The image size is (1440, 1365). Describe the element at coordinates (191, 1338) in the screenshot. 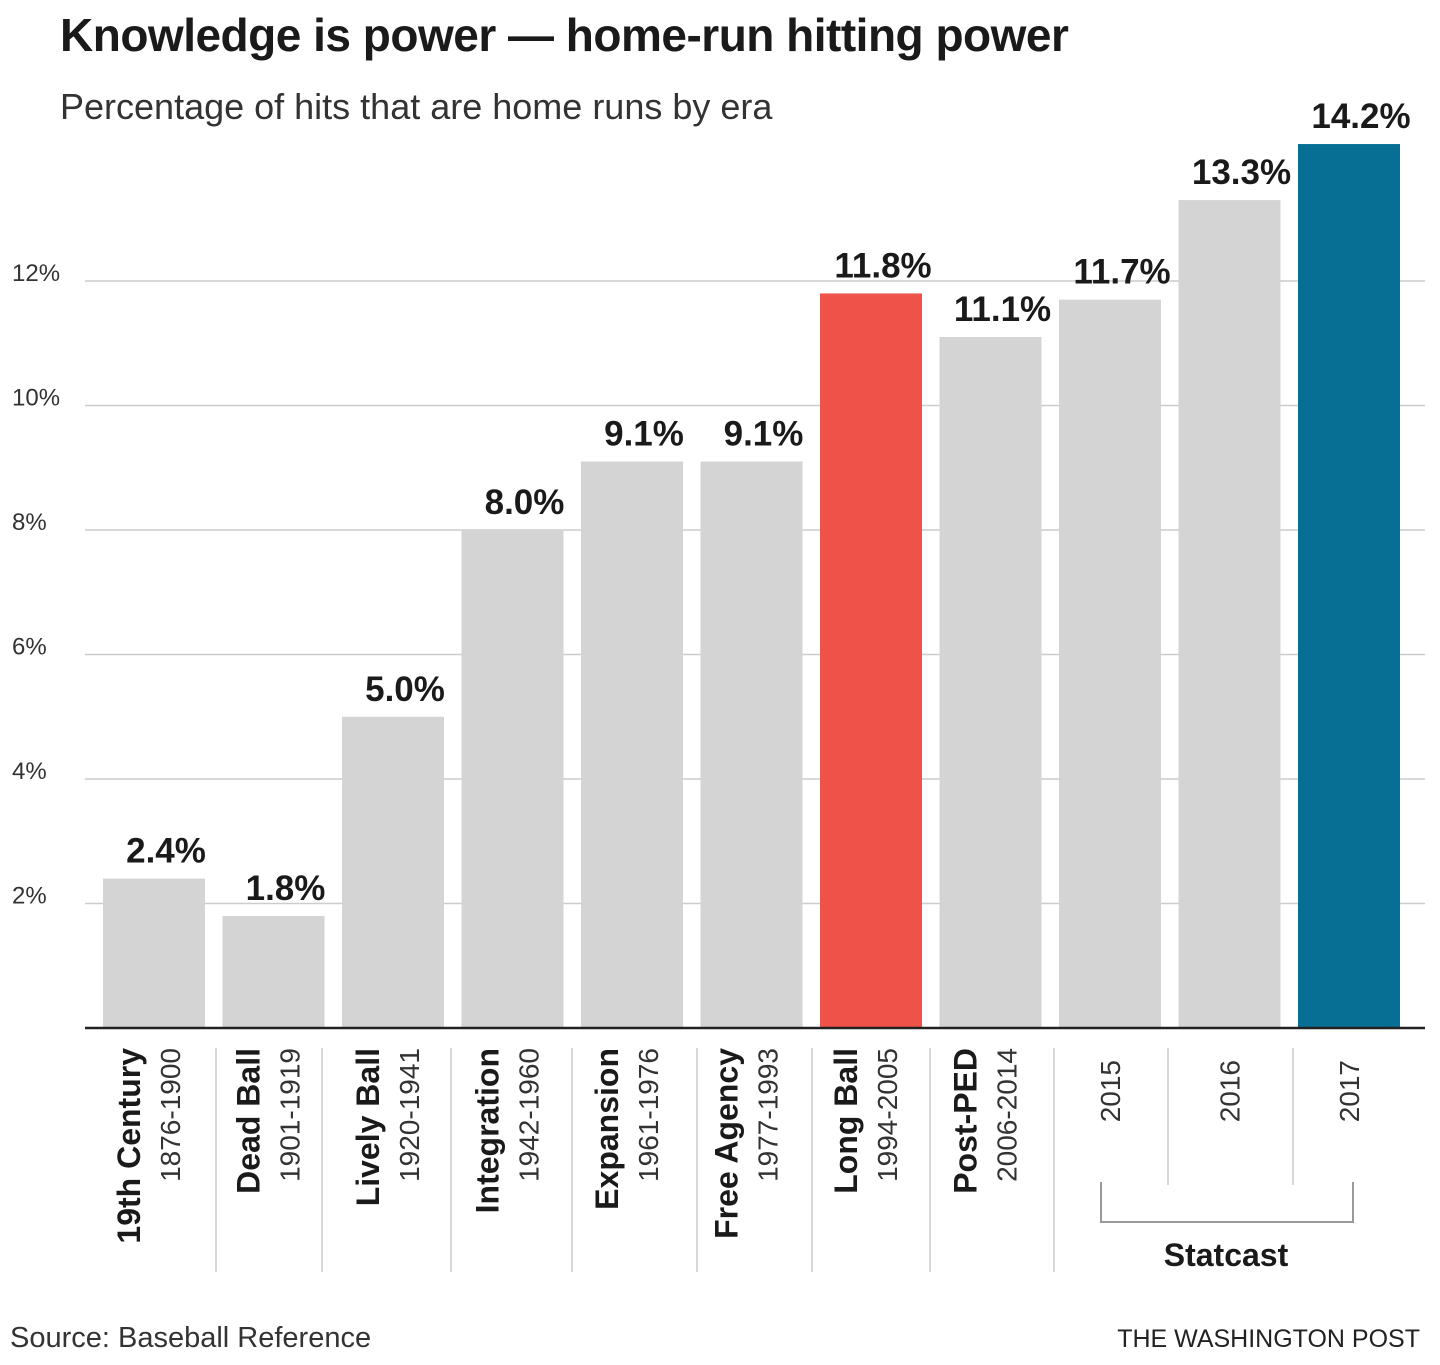

I see `source-note: Source: Baseball Reference` at that location.